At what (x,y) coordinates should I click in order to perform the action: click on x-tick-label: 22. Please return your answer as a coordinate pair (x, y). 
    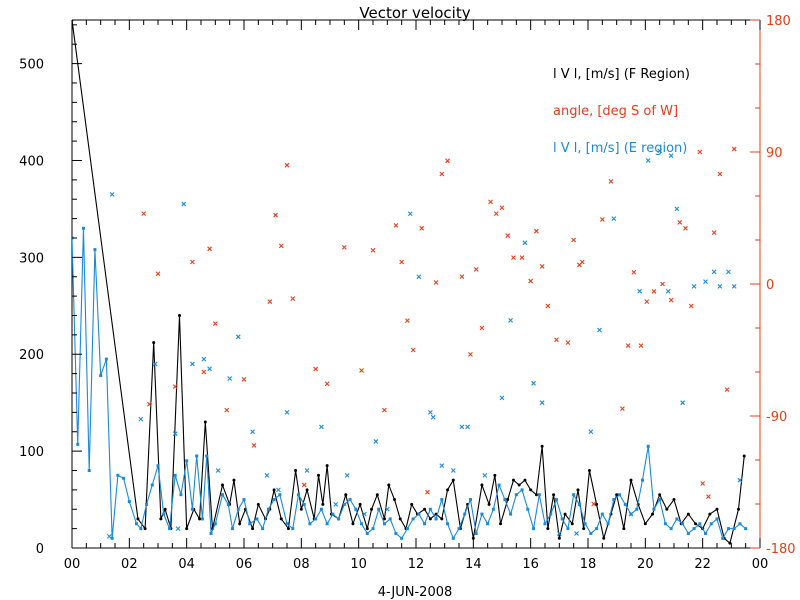
    Looking at the image, I should click on (702, 564).